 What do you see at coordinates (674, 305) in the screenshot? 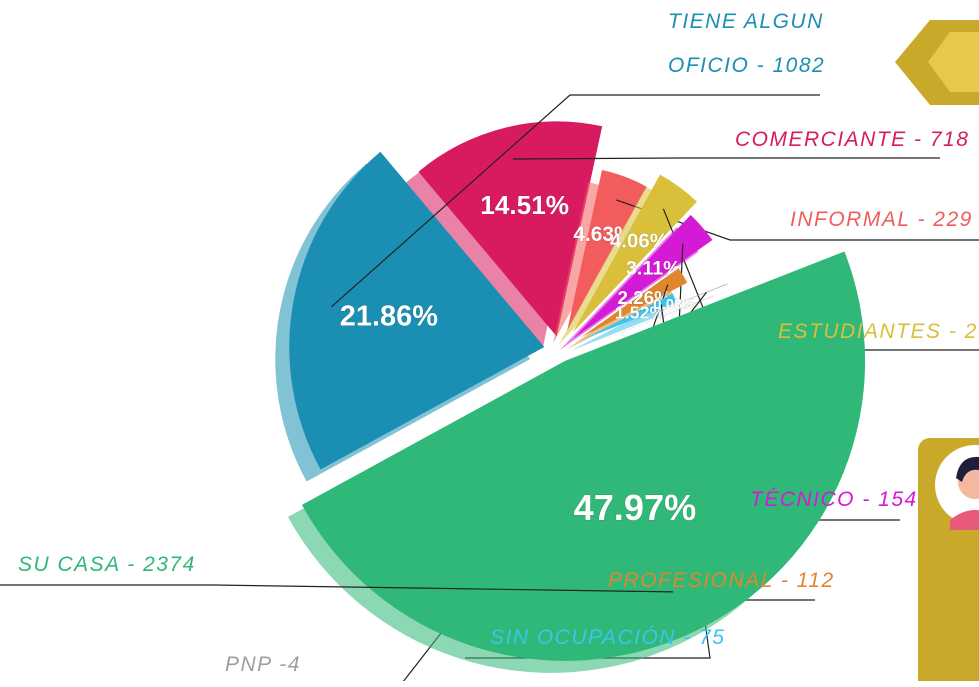
I see `value-label: 0.08%` at bounding box center [674, 305].